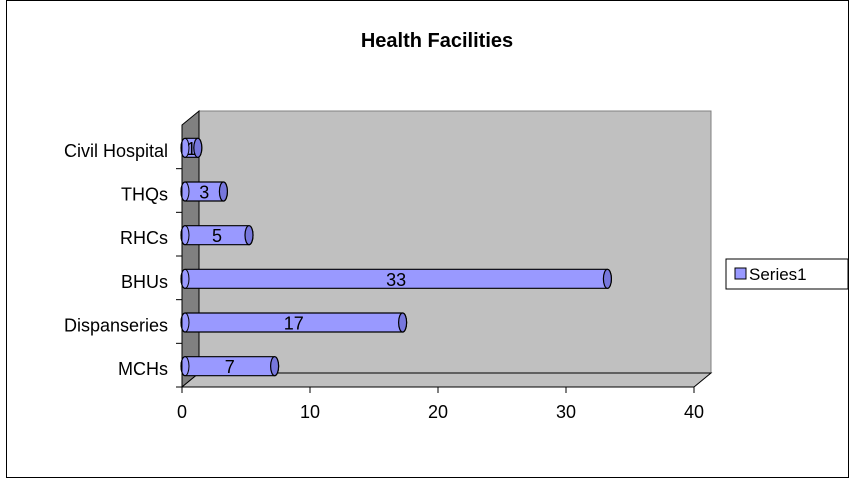 The width and height of the screenshot is (851, 480). I want to click on category-label: THQs, so click(144, 195).